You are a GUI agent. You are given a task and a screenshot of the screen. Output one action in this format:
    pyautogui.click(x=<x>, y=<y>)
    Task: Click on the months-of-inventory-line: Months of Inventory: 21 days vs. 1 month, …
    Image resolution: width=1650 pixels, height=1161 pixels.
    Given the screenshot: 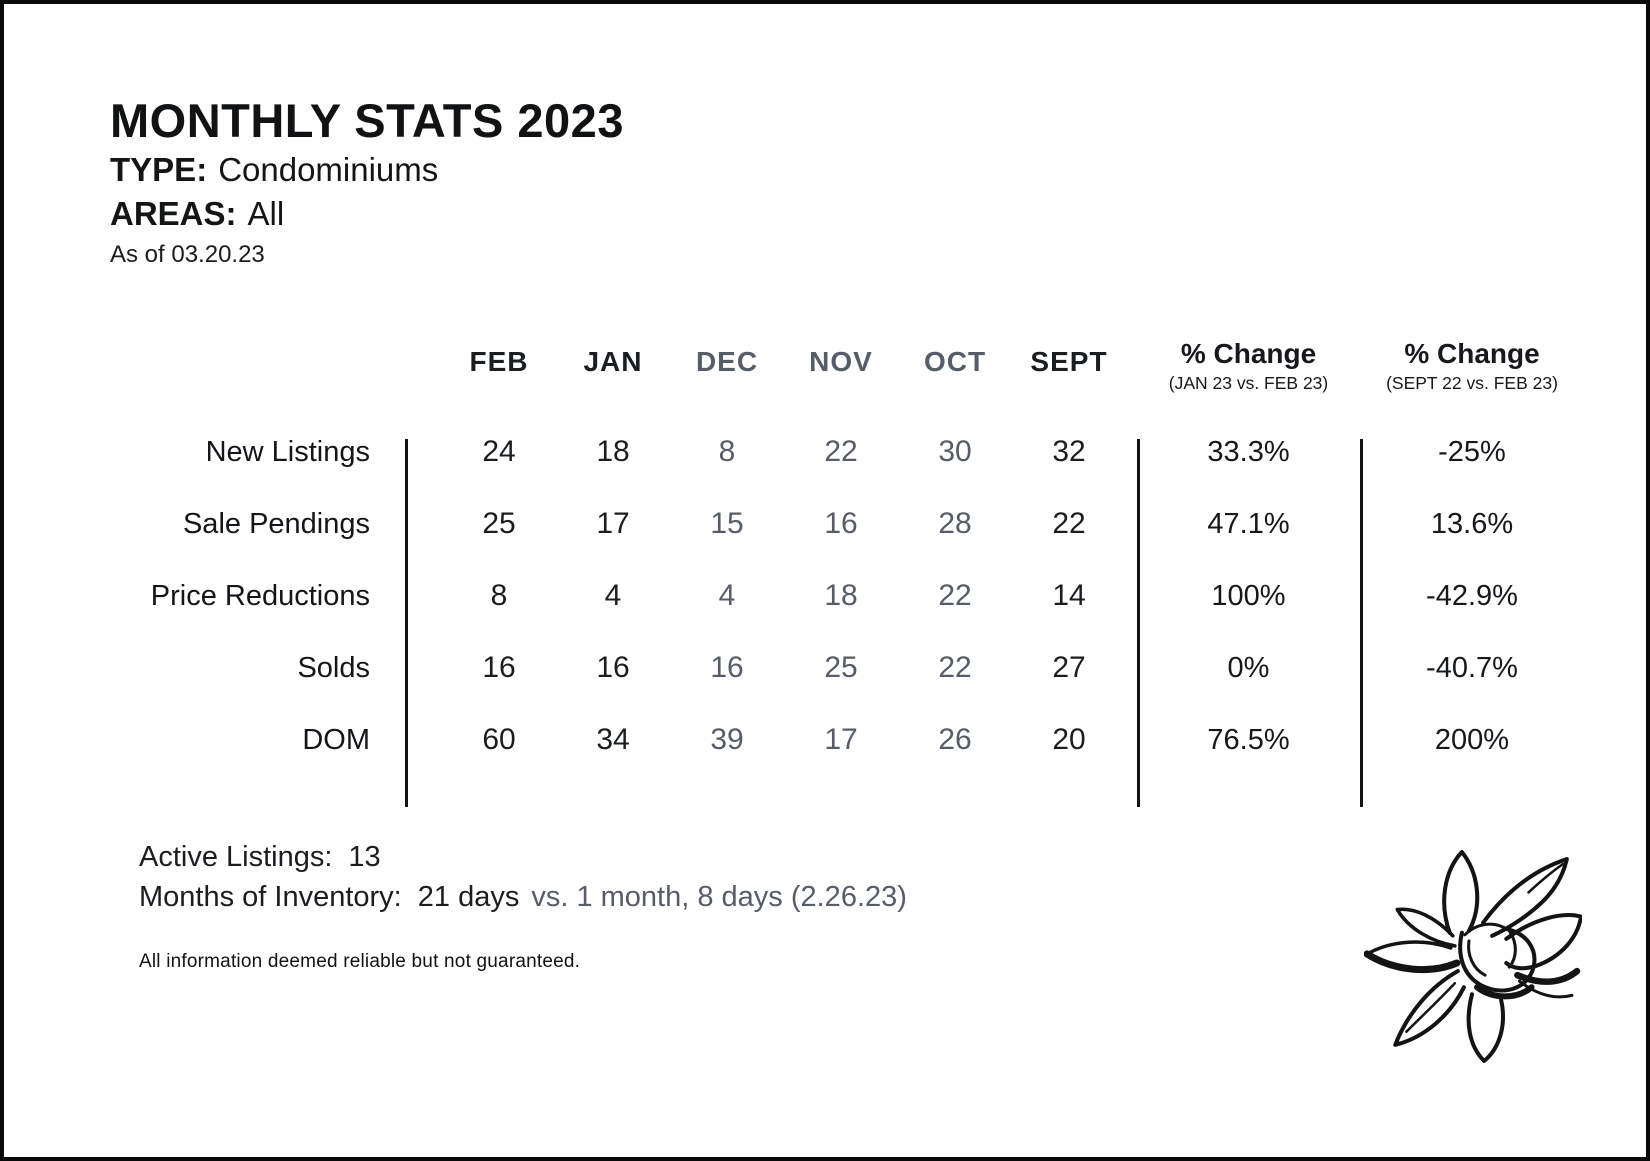 What is the action you would take?
    pyautogui.click(x=523, y=897)
    